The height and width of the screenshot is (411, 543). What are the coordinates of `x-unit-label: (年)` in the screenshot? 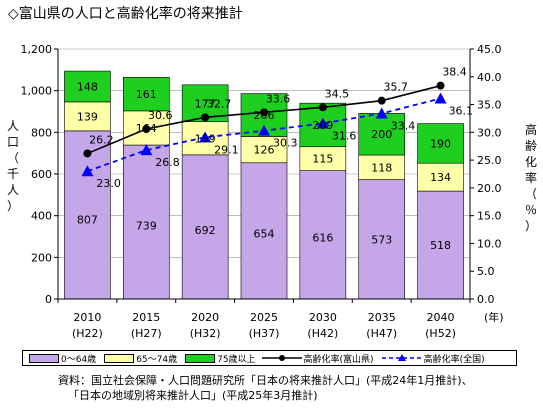 It's located at (494, 317).